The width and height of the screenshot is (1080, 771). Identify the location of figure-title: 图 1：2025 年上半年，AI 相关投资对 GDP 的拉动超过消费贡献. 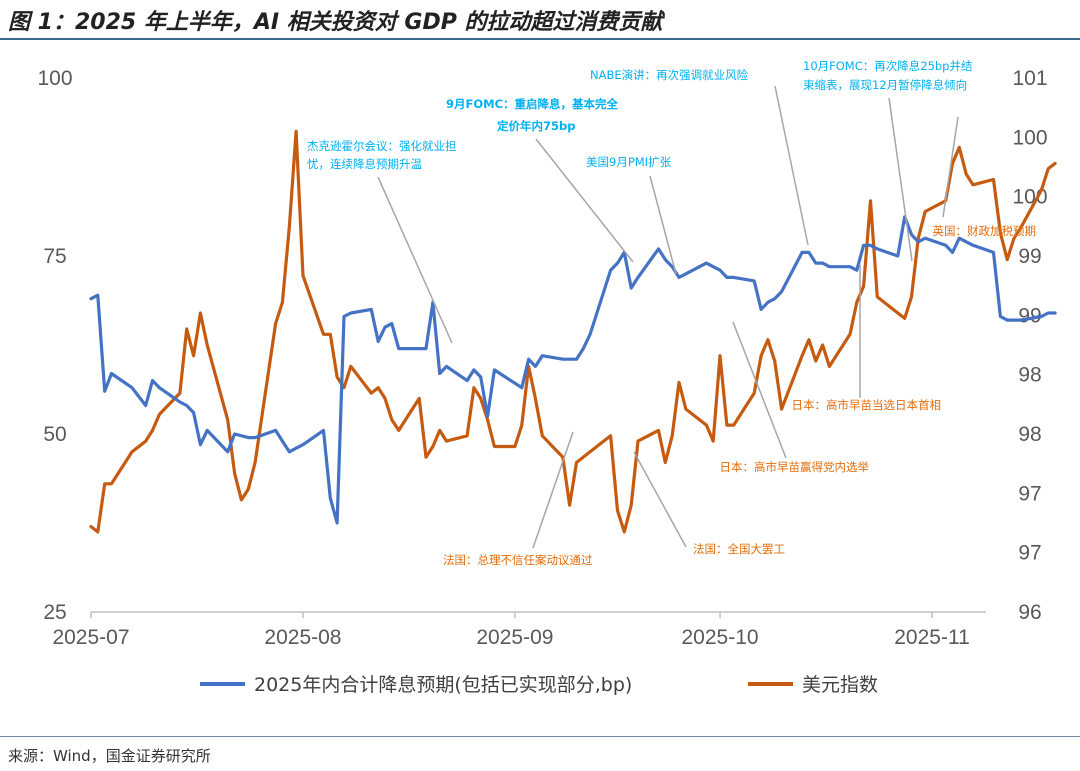
(335, 22).